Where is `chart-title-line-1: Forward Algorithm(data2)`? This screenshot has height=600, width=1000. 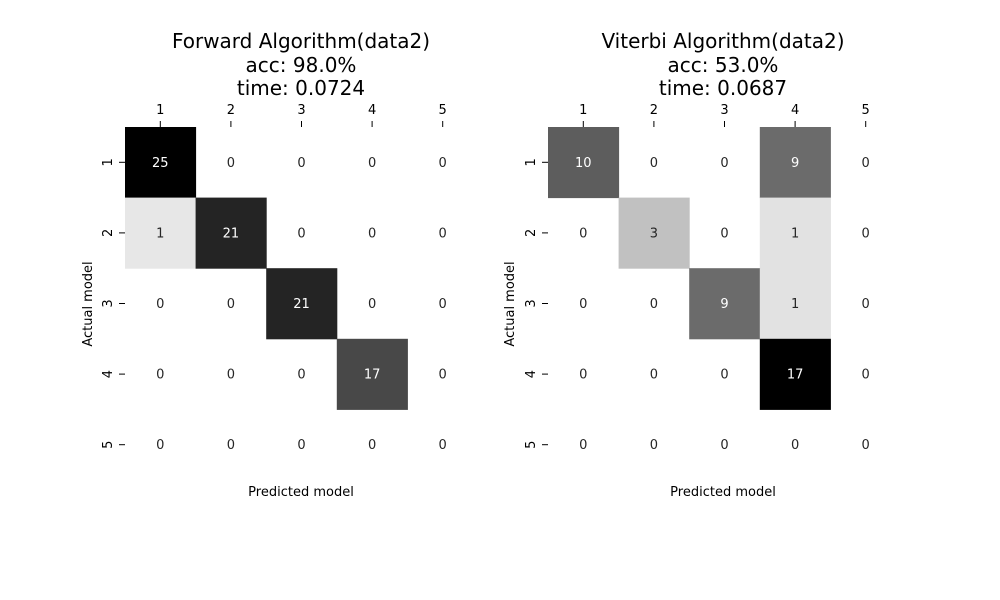 chart-title-line-1: Forward Algorithm(data2) is located at coordinates (301, 41).